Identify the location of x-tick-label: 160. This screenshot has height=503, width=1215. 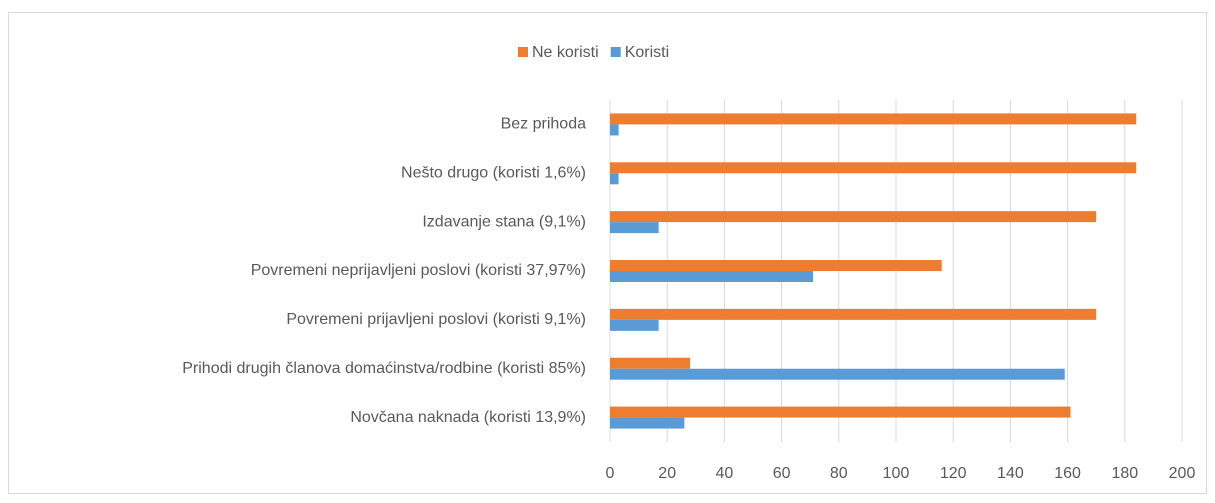
(1067, 473).